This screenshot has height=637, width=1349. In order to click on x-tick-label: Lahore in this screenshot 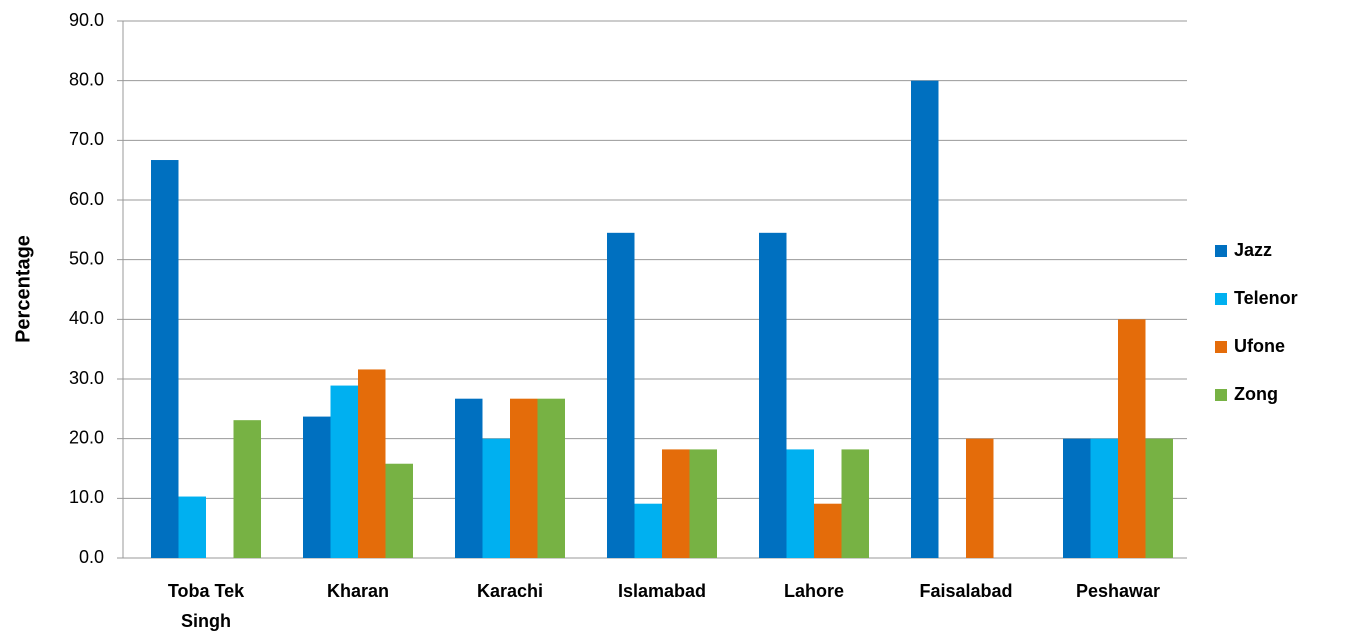, I will do `click(813, 591)`.